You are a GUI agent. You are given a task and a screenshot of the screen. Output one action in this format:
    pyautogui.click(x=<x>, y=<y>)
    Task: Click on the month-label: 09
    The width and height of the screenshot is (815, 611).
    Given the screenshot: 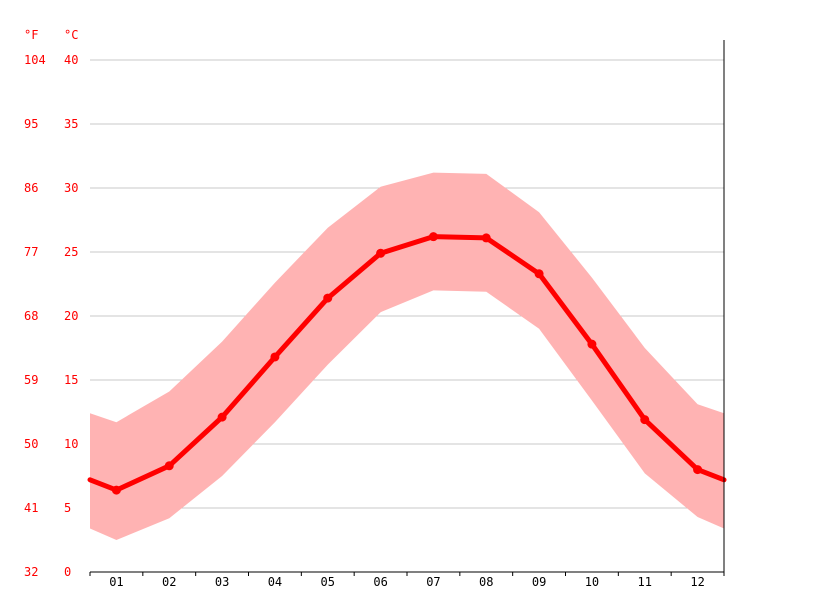 What is the action you would take?
    pyautogui.click(x=539, y=582)
    